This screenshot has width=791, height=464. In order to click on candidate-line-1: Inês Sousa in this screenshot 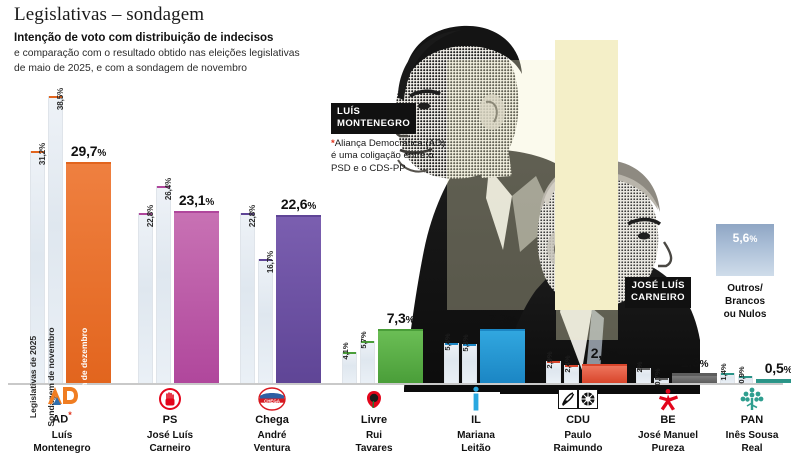, I will do `click(752, 435)`.